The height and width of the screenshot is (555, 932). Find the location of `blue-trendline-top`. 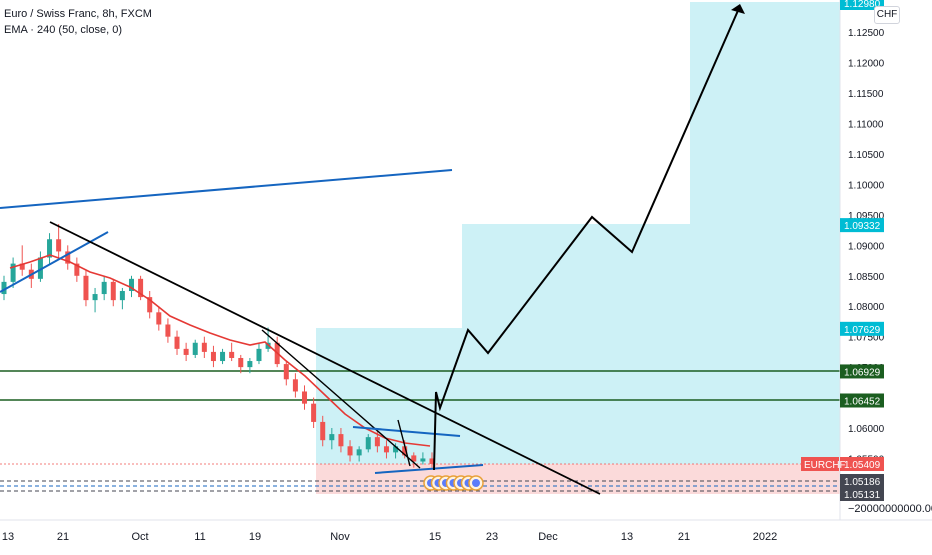

blue-trendline-top is located at coordinates (226, 189).